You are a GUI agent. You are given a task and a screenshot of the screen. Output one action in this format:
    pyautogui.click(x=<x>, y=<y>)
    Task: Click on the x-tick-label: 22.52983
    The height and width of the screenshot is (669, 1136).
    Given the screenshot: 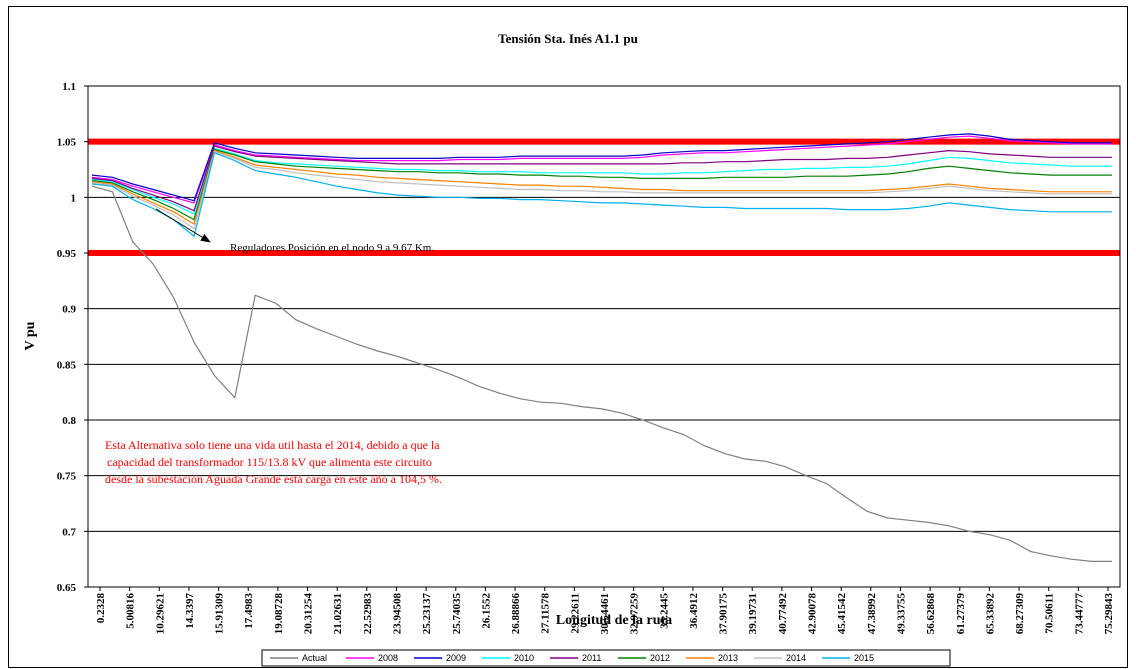 What is the action you would take?
    pyautogui.click(x=368, y=614)
    